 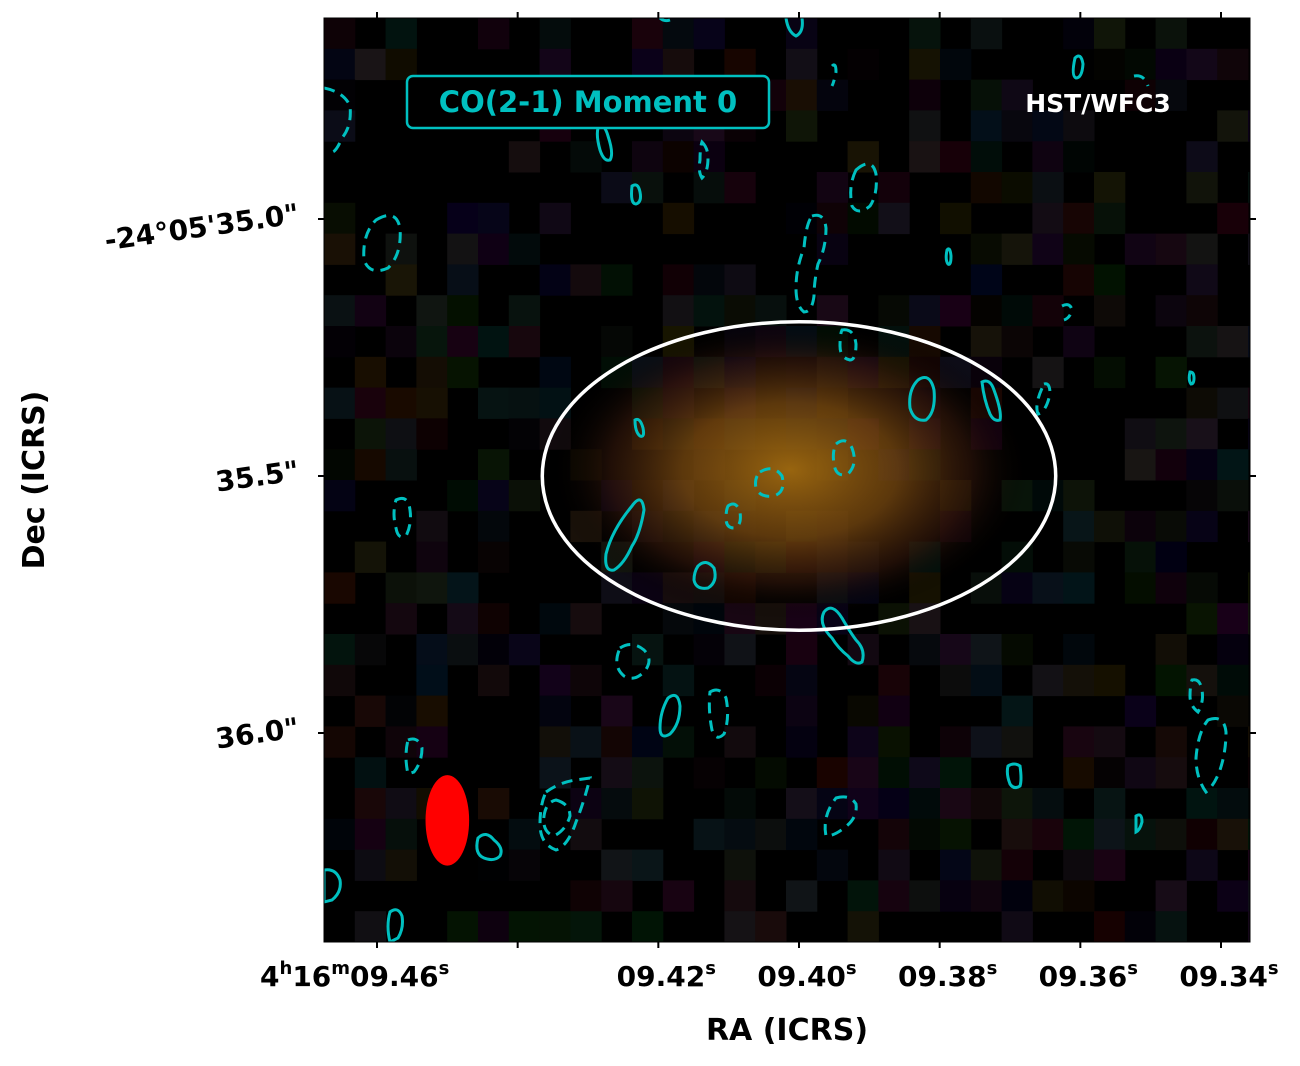 What do you see at coordinates (588, 102) in the screenshot?
I see `title-box` at bounding box center [588, 102].